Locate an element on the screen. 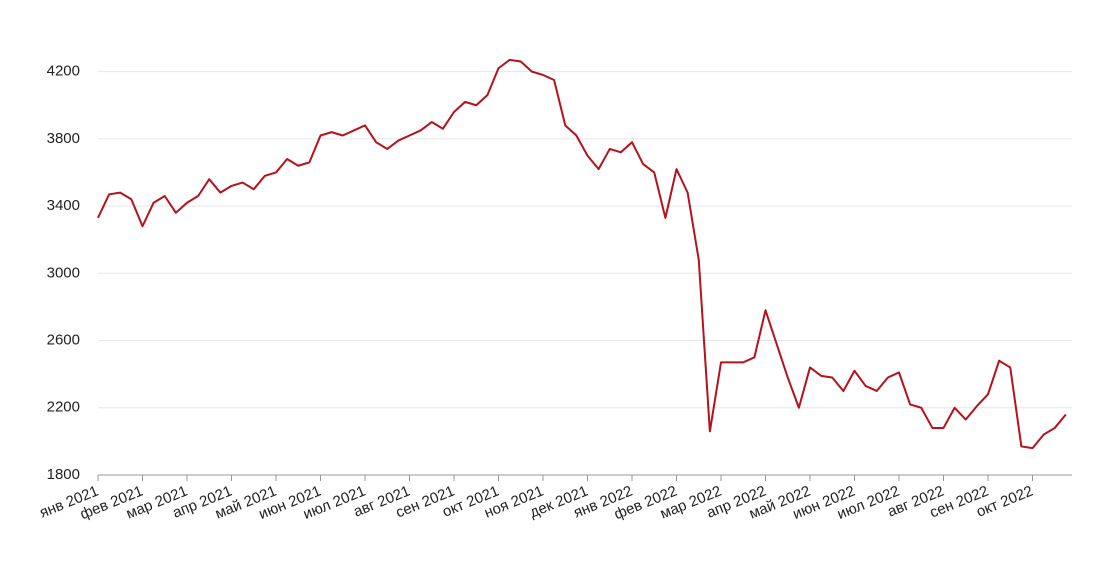 The width and height of the screenshot is (1100, 567). y-tick-label: 2200 is located at coordinates (63, 407).